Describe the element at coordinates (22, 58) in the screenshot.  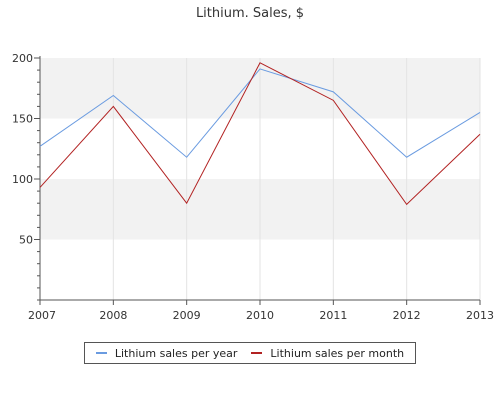
I see `y-tick-label: 200` at that location.